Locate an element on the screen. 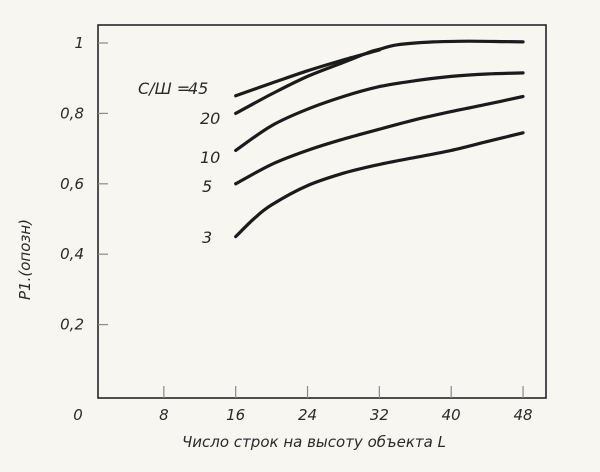  y-tick-label: 0,8 is located at coordinates (72, 113).